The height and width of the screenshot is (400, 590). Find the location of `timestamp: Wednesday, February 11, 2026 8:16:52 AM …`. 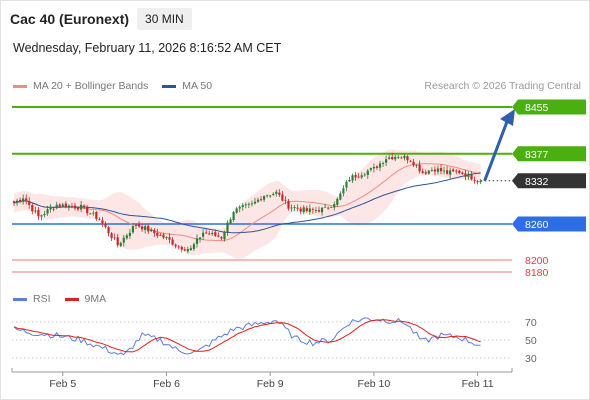

timestamp: Wednesday, February 11, 2026 8:16:52 AM … is located at coordinates (147, 48).